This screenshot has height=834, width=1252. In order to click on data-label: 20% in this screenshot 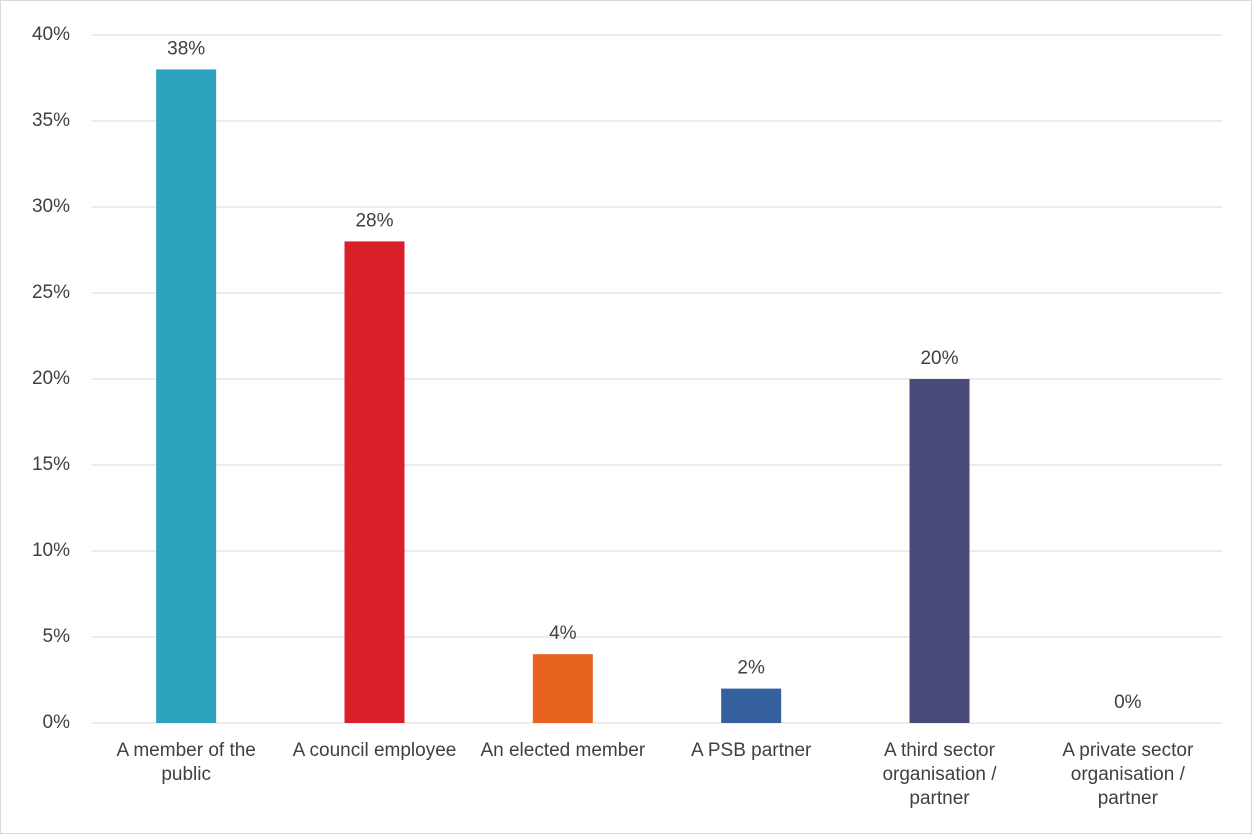, I will do `click(939, 358)`.